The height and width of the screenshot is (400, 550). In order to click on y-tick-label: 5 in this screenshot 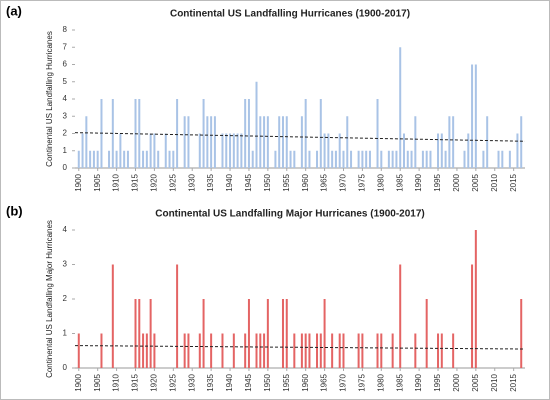, I will do `click(65, 81)`.